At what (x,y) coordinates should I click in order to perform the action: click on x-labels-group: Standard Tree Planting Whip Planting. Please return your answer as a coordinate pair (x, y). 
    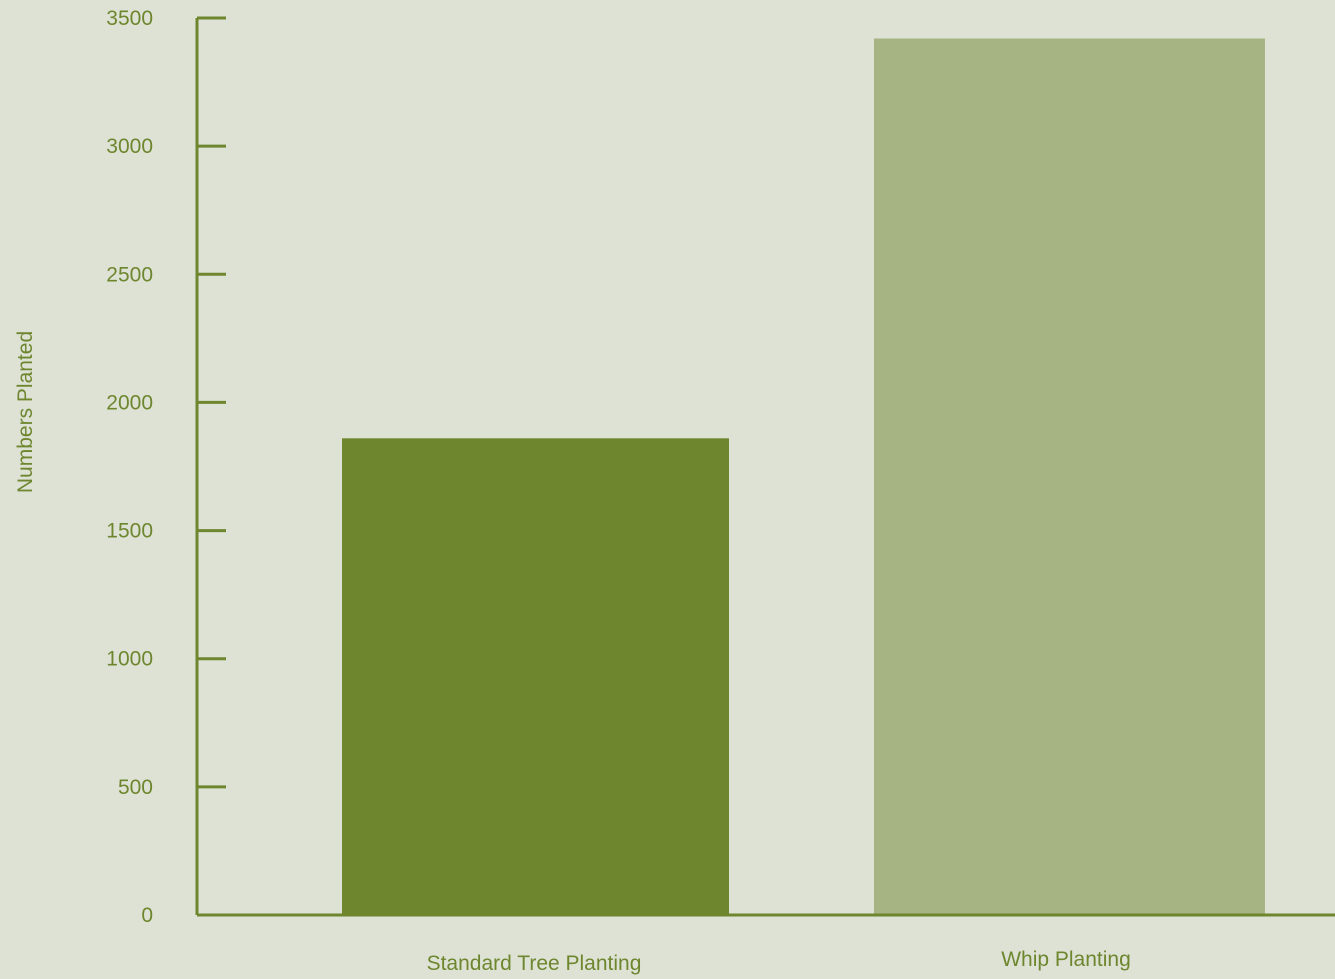
    Looking at the image, I should click on (779, 961).